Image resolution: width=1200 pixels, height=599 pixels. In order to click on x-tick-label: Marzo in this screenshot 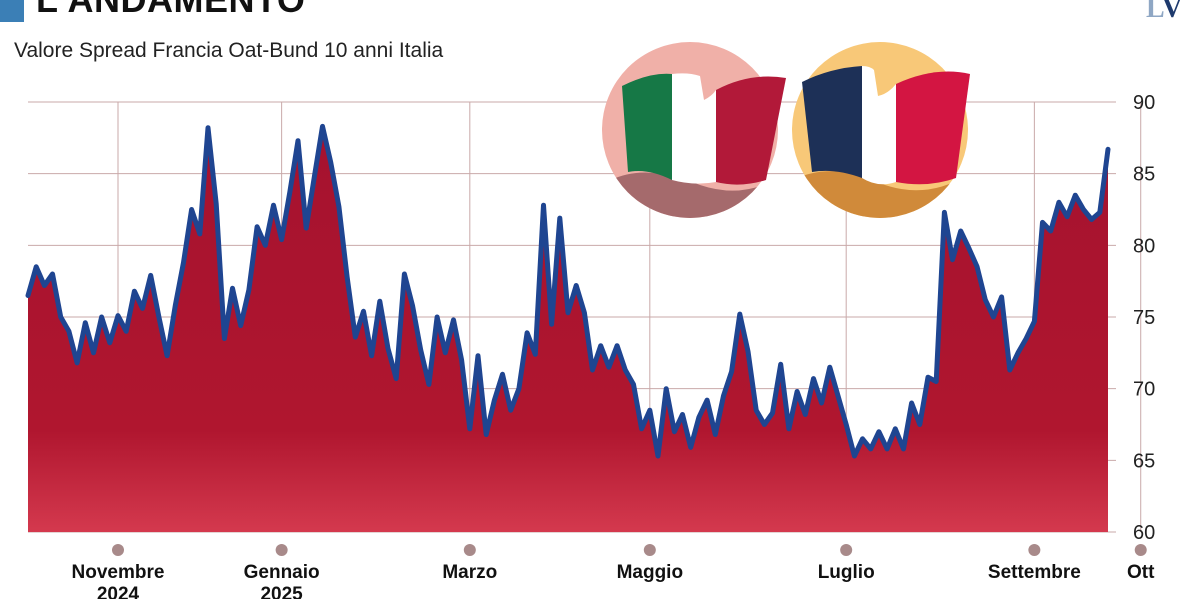, I will do `click(469, 572)`.